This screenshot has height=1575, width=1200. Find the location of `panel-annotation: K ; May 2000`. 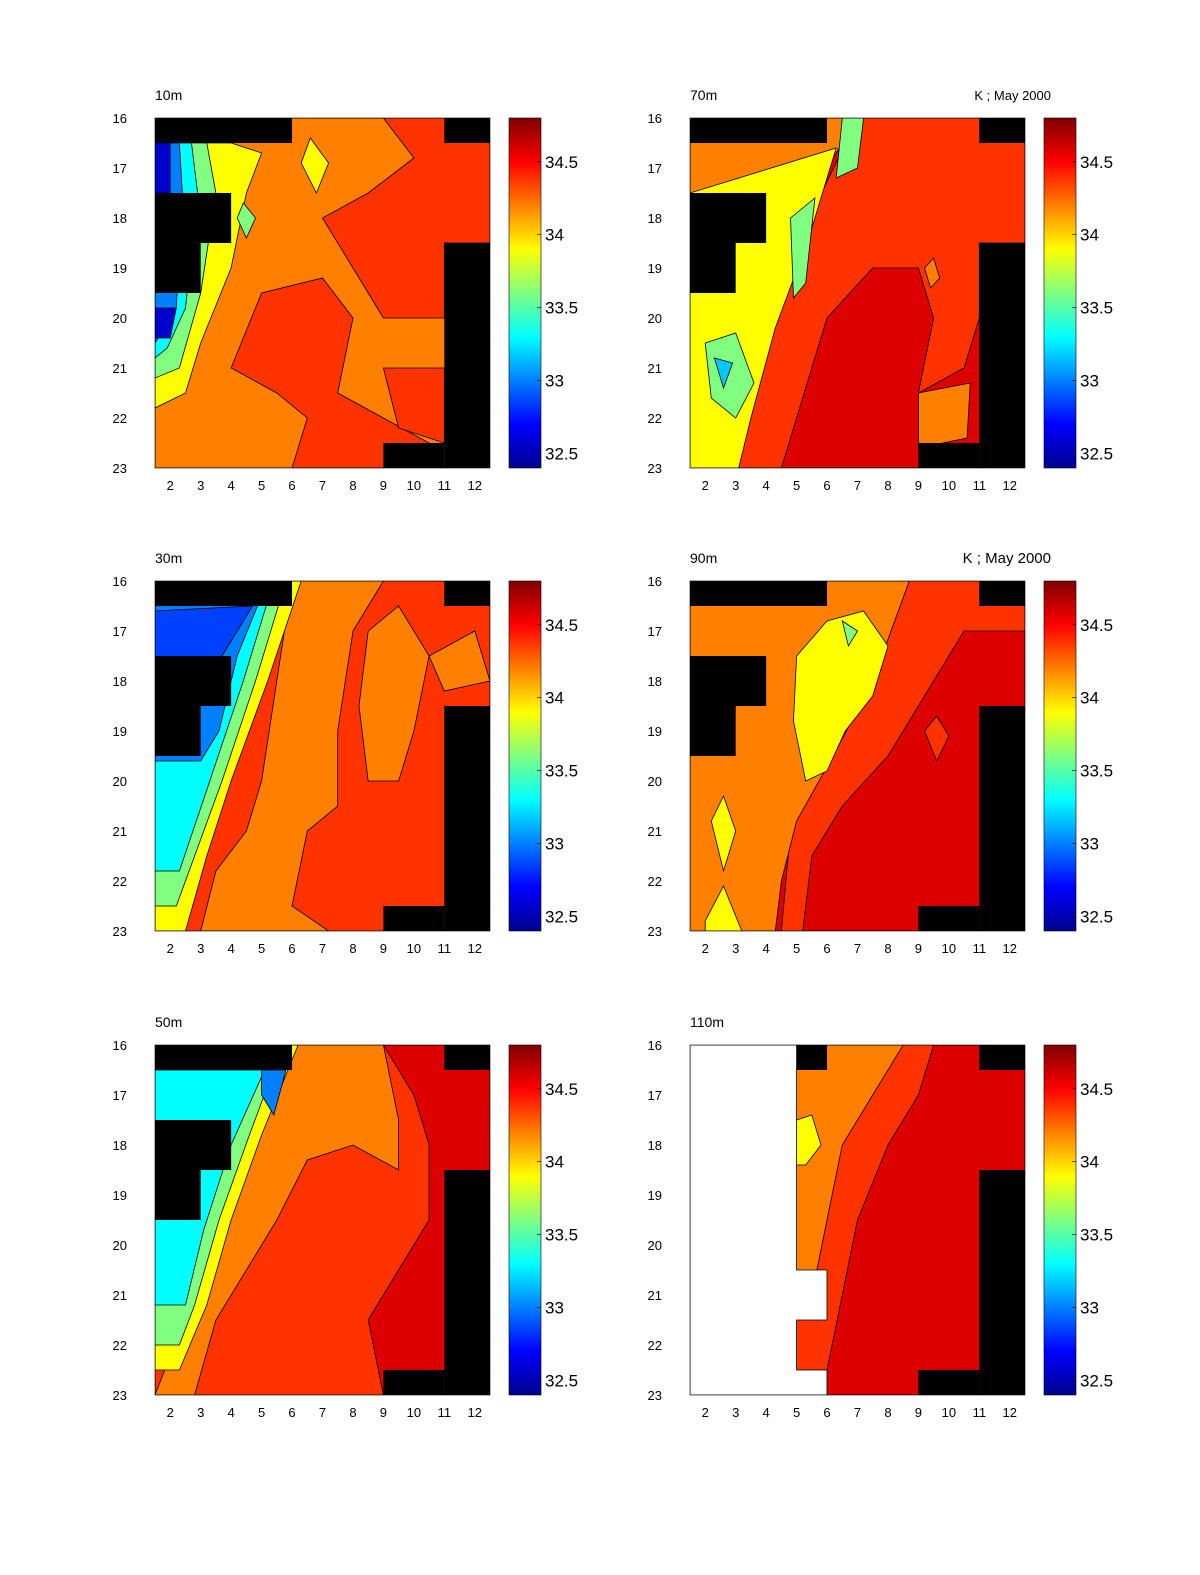

panel-annotation: K ; May 2000 is located at coordinates (1012, 95).